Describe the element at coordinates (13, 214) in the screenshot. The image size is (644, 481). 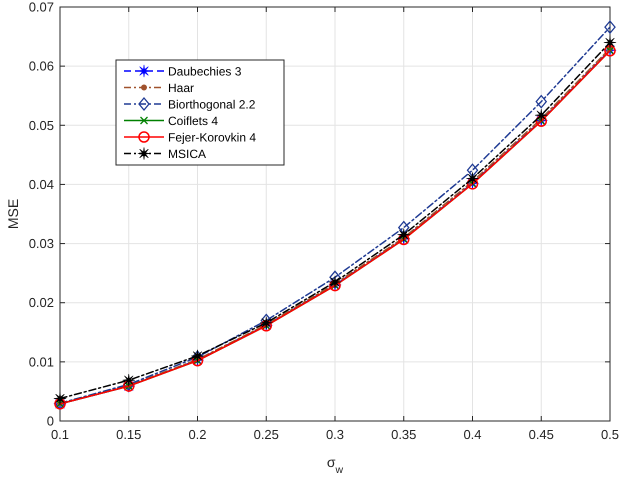
I see `y-axis-title: MSE` at that location.